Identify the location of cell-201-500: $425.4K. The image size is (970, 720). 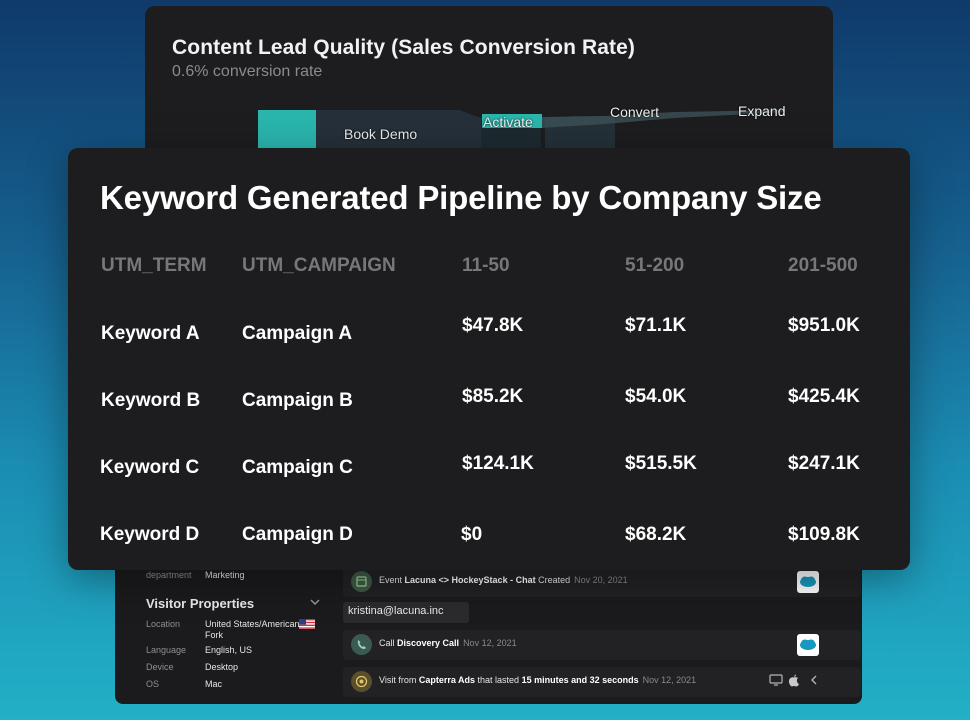
(824, 396).